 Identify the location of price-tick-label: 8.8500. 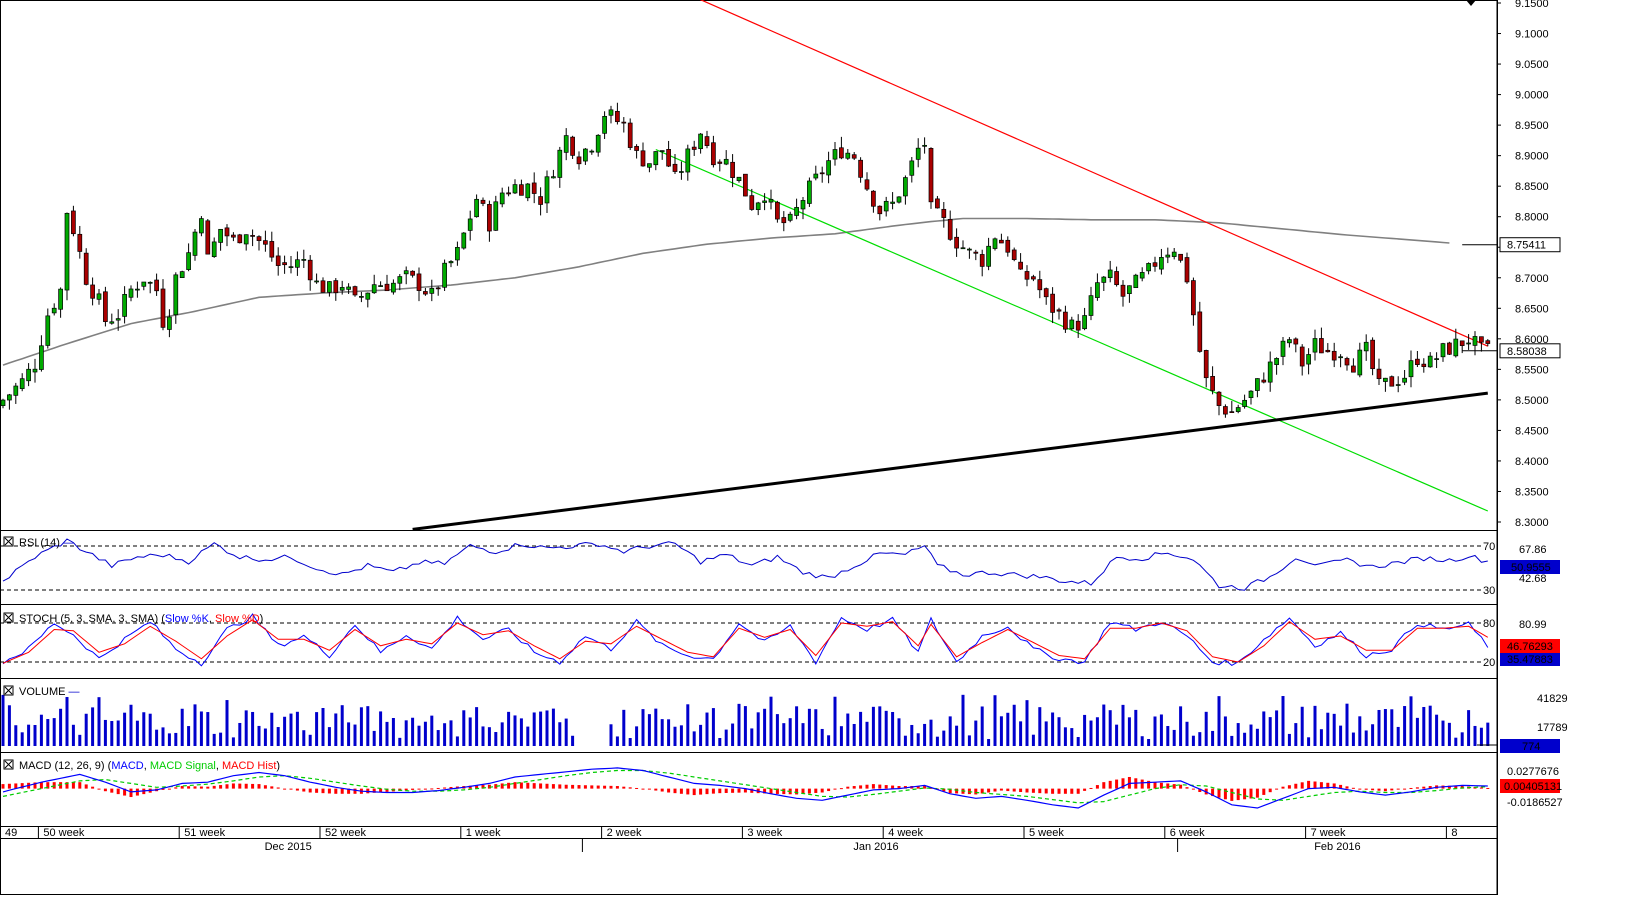
(1532, 187).